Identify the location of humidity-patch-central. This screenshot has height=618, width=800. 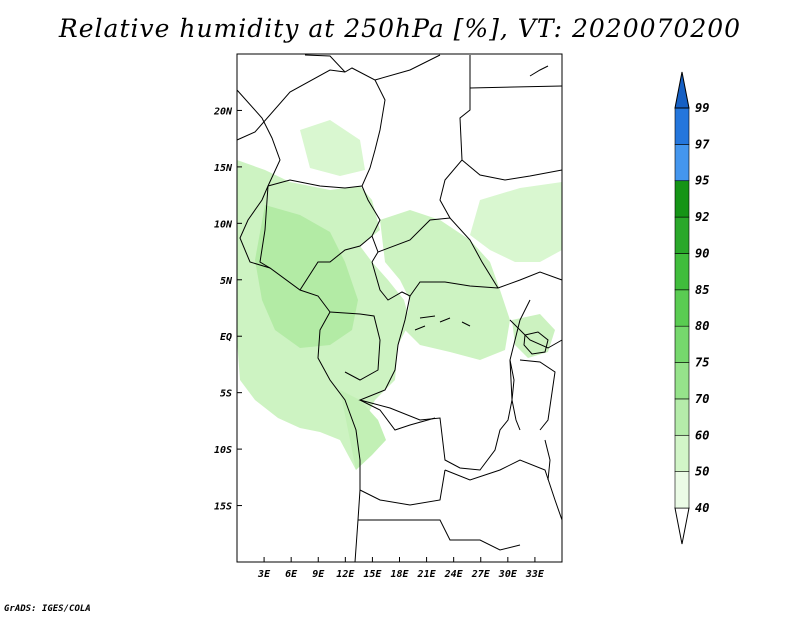
(445, 285).